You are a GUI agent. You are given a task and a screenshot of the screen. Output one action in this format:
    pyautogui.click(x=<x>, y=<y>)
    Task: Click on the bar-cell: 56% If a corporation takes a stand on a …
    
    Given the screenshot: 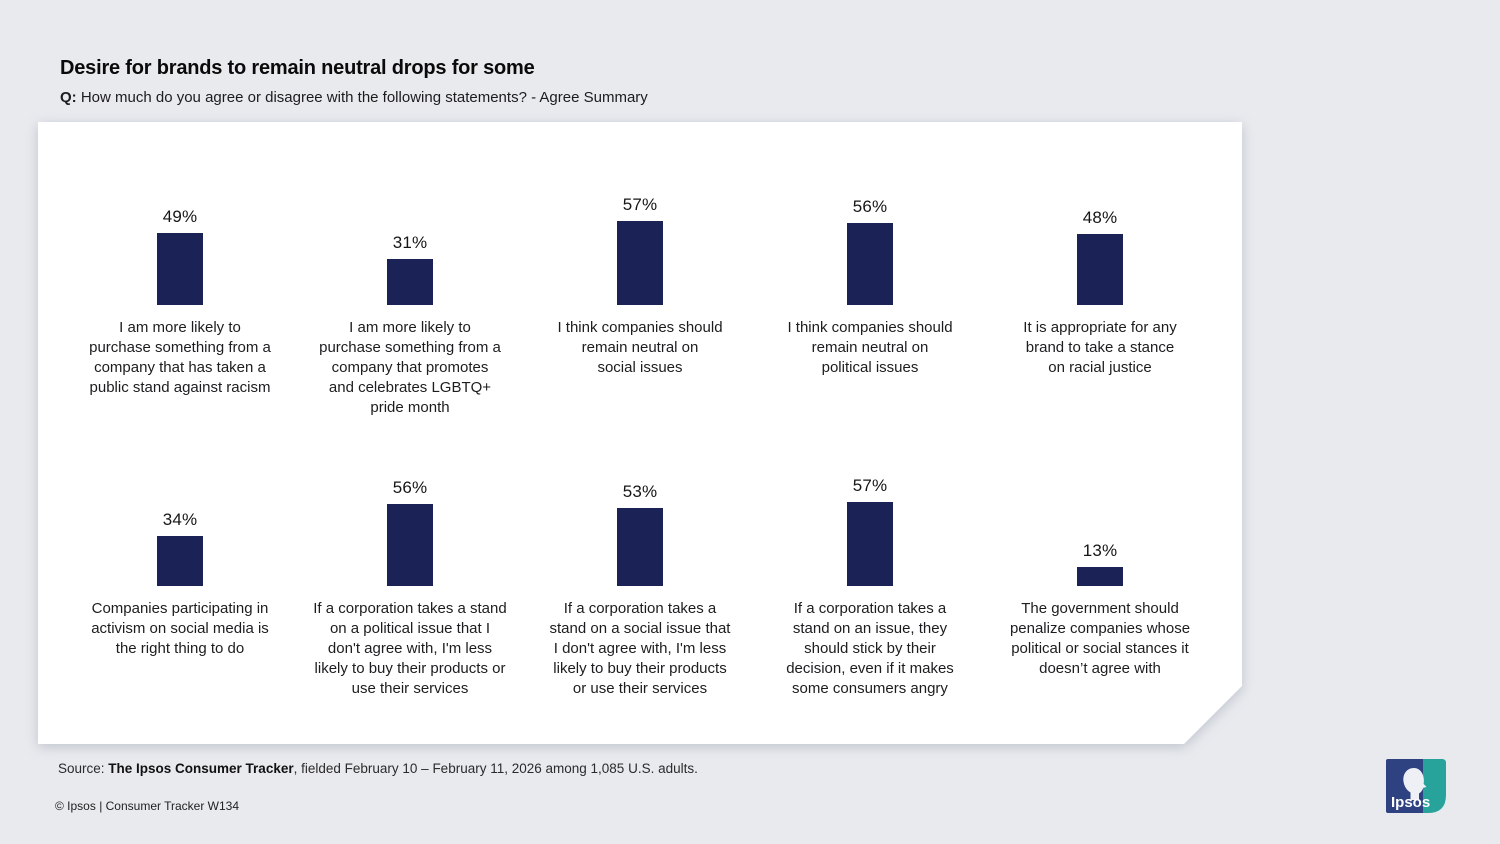 What is the action you would take?
    pyautogui.click(x=410, y=550)
    